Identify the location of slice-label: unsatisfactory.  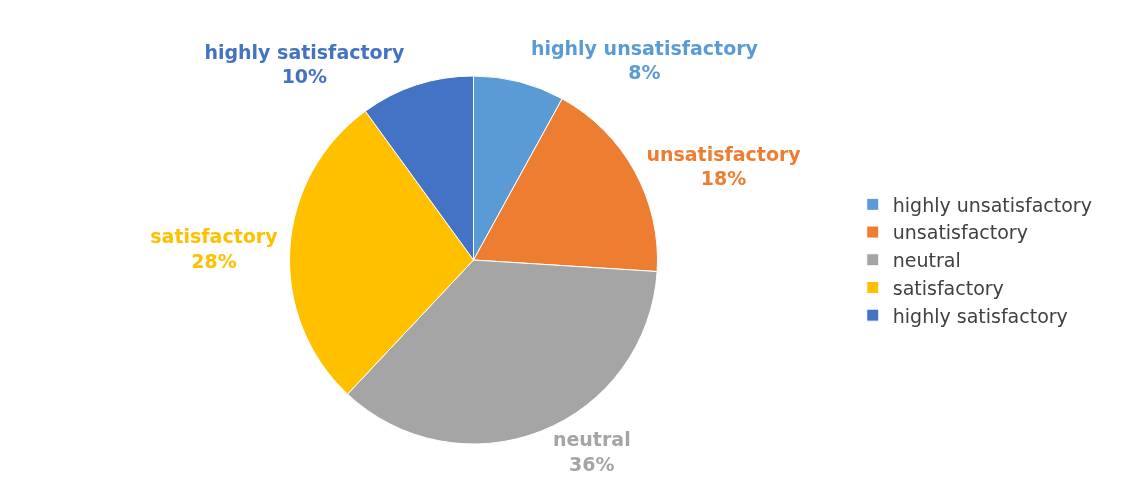
(724, 153).